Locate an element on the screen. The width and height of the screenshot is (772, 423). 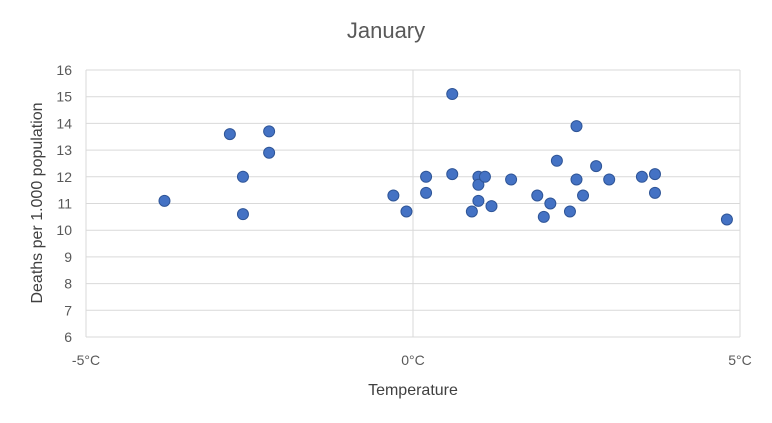
y-tick-label: 7 is located at coordinates (68, 310).